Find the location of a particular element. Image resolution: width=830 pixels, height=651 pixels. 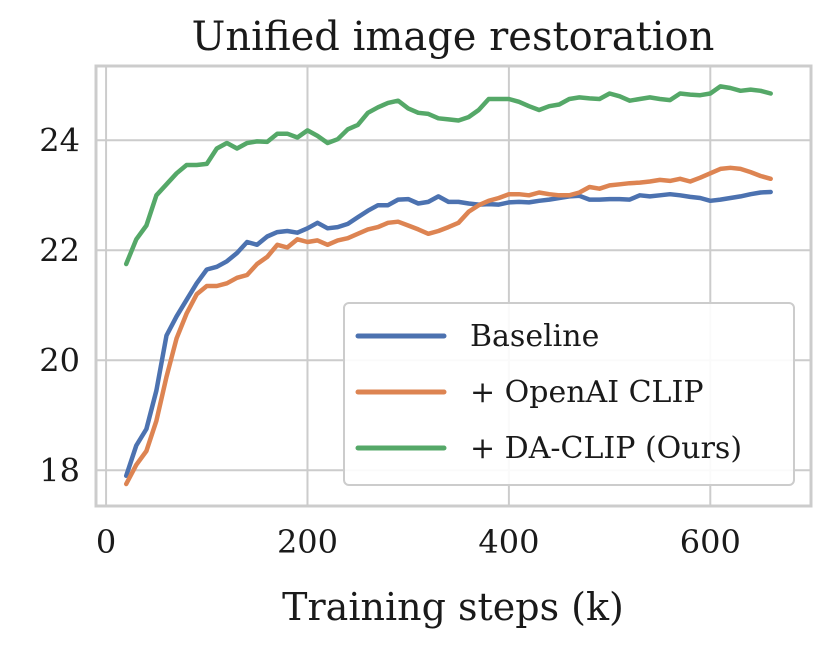

x-axis-label: Training steps (k) is located at coordinates (453, 607).